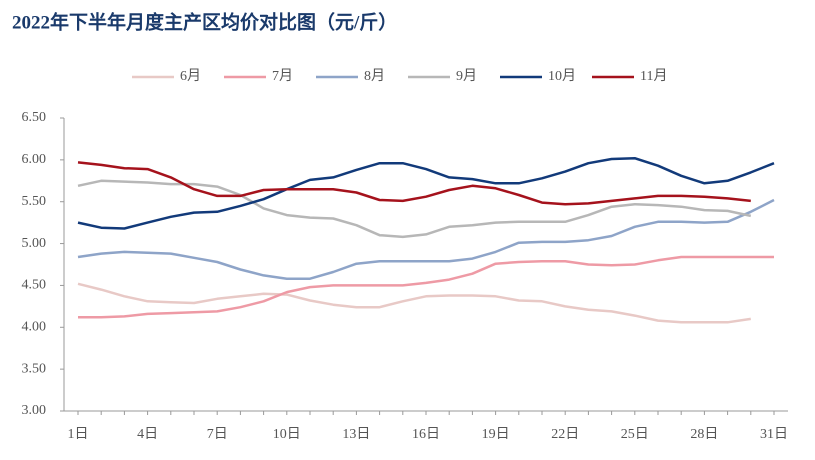  What do you see at coordinates (635, 434) in the screenshot?
I see `x-tick-label: 25日` at bounding box center [635, 434].